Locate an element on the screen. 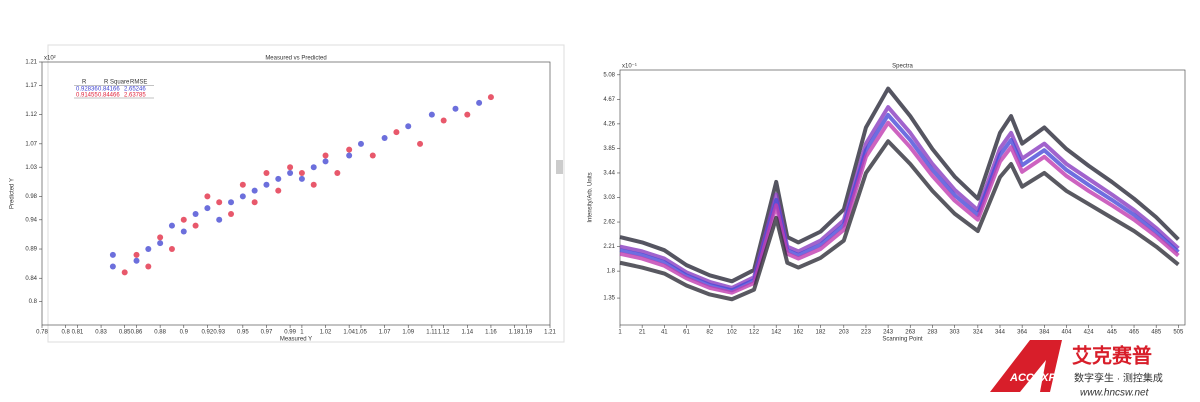 The height and width of the screenshot is (402, 1200). y-tick-label: 4.67 is located at coordinates (609, 100).